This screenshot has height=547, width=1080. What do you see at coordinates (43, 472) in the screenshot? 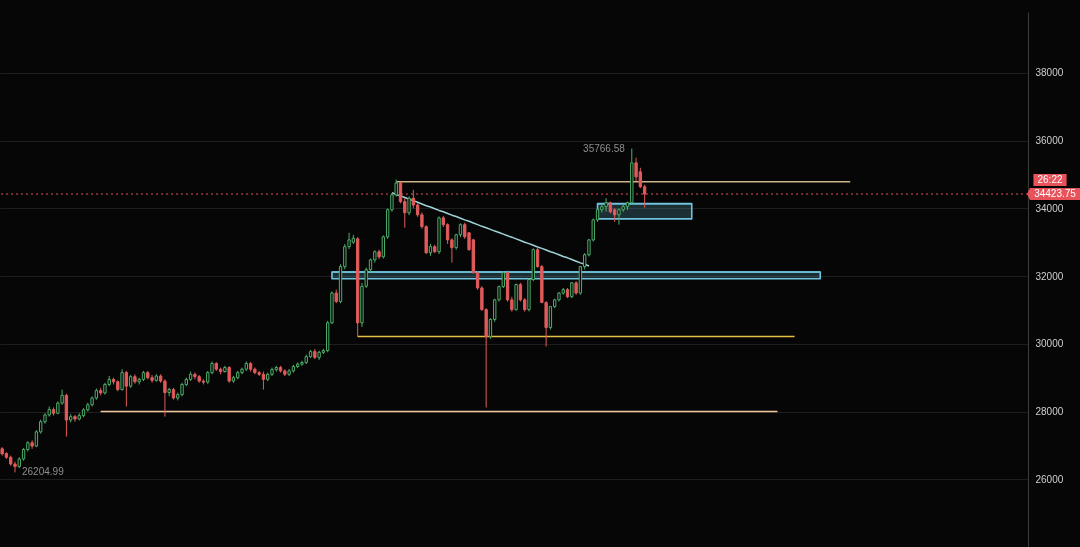
I see `annotation: 26204.99` at bounding box center [43, 472].